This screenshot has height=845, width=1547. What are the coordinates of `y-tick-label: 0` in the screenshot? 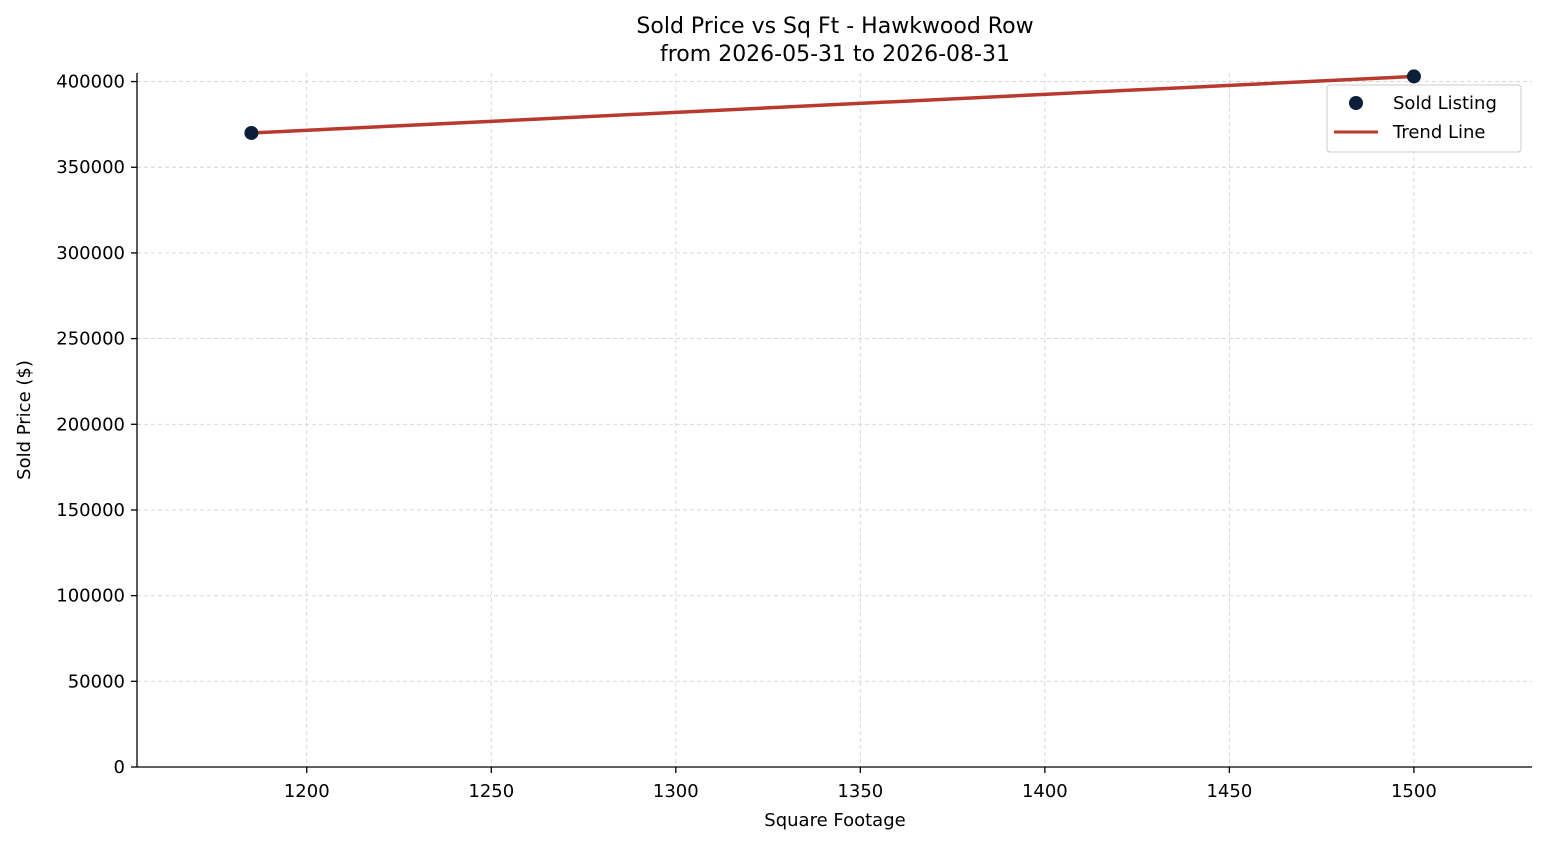 It's located at (119, 767).